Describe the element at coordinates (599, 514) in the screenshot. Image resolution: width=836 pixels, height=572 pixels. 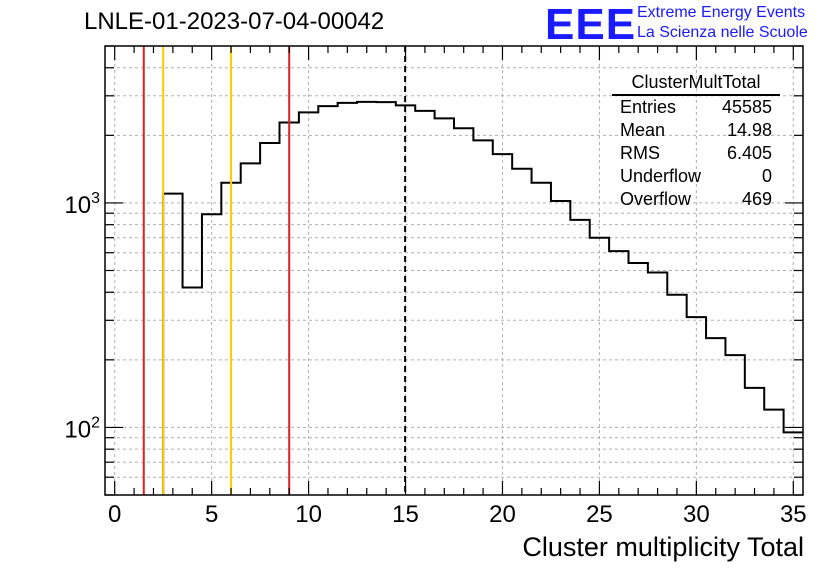
I see `x-tick-label: 25` at that location.